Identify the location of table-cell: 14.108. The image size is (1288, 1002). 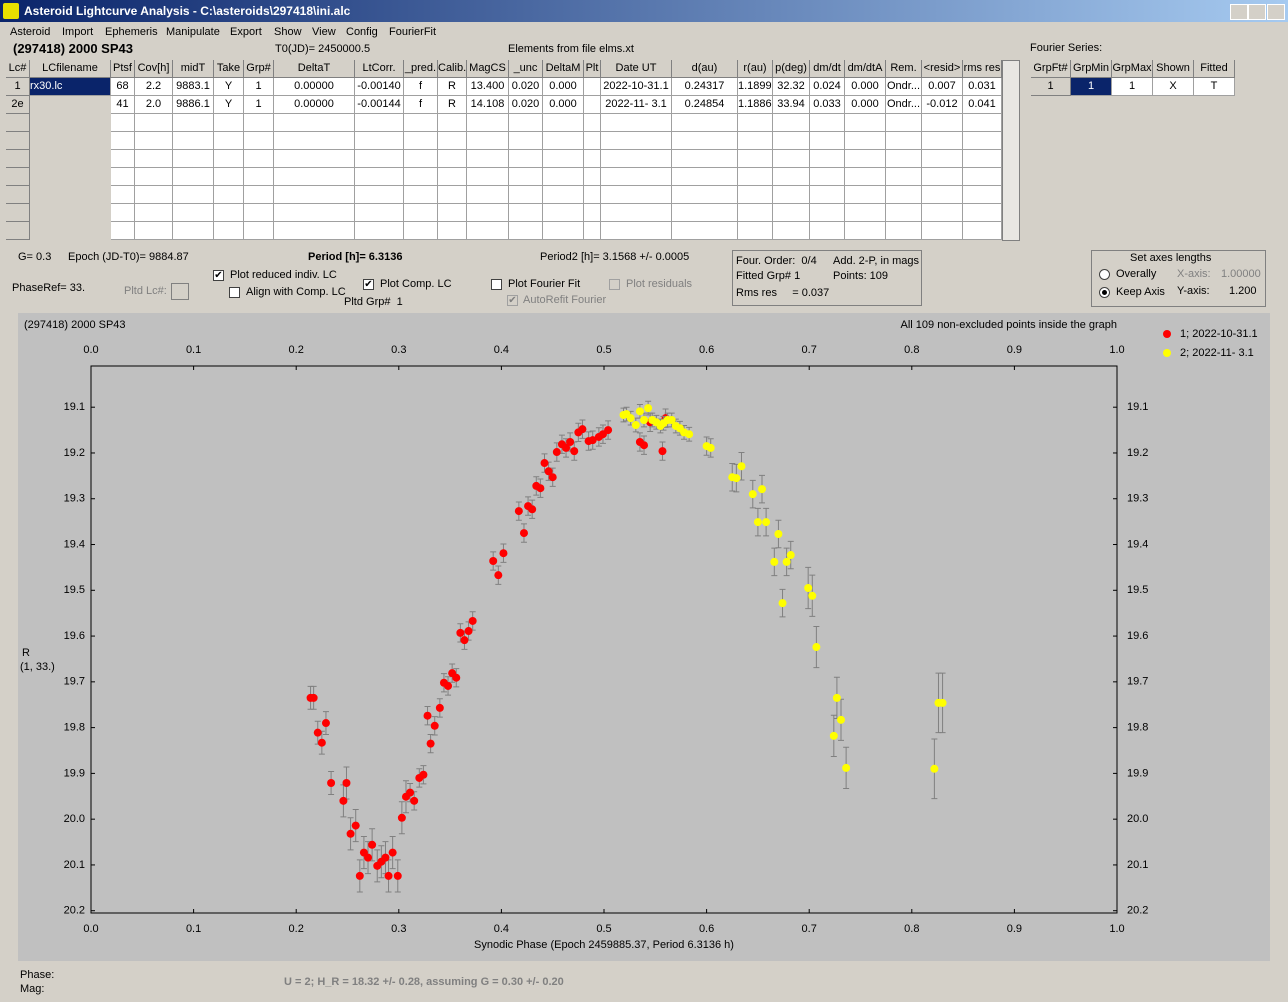
(488, 105).